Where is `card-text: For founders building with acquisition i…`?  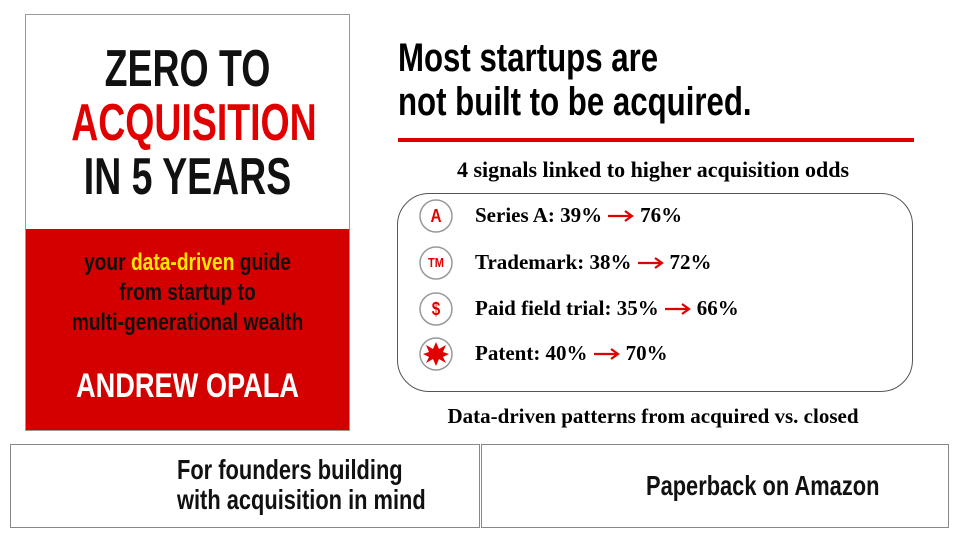
card-text: For founders building with acquisition i… is located at coordinates (301, 485).